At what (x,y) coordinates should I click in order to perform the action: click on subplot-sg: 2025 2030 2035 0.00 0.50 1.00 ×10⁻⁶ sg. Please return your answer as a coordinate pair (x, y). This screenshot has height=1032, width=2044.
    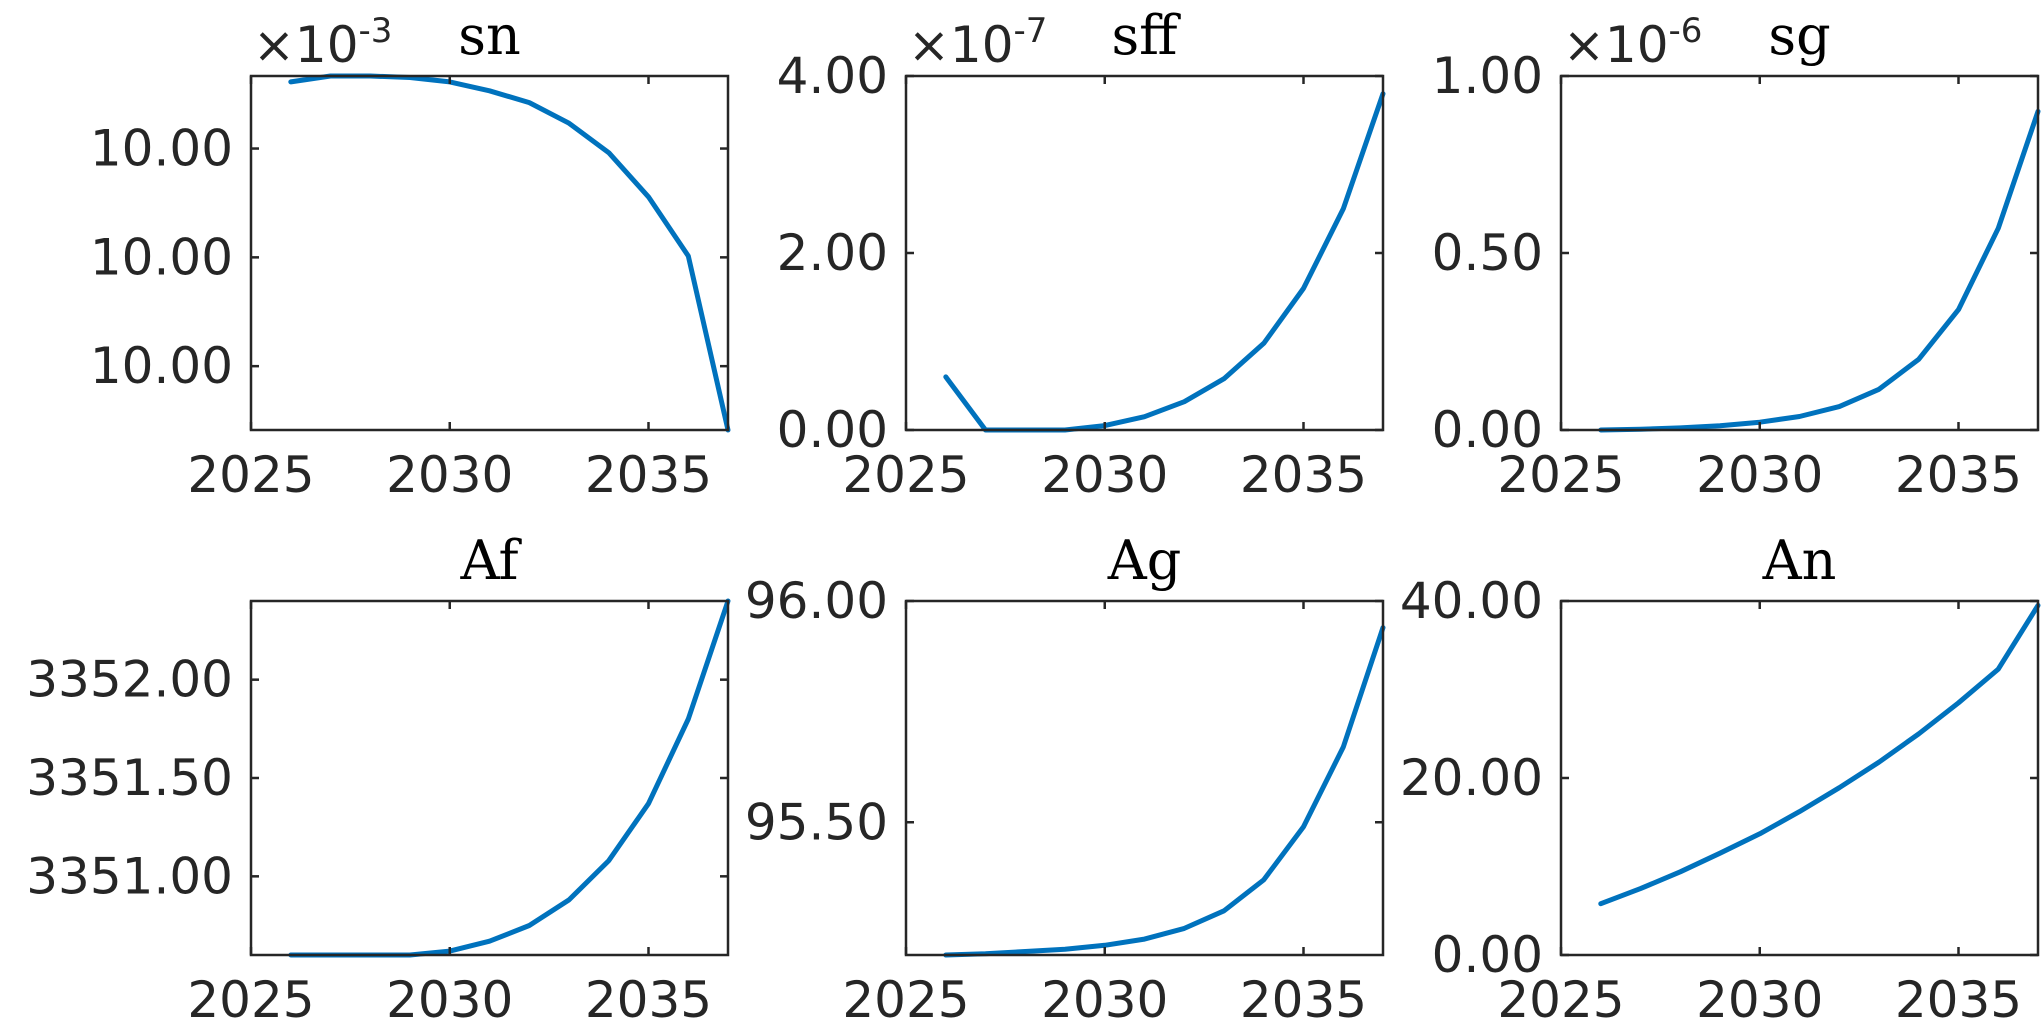
    Looking at the image, I should click on (1736, 254).